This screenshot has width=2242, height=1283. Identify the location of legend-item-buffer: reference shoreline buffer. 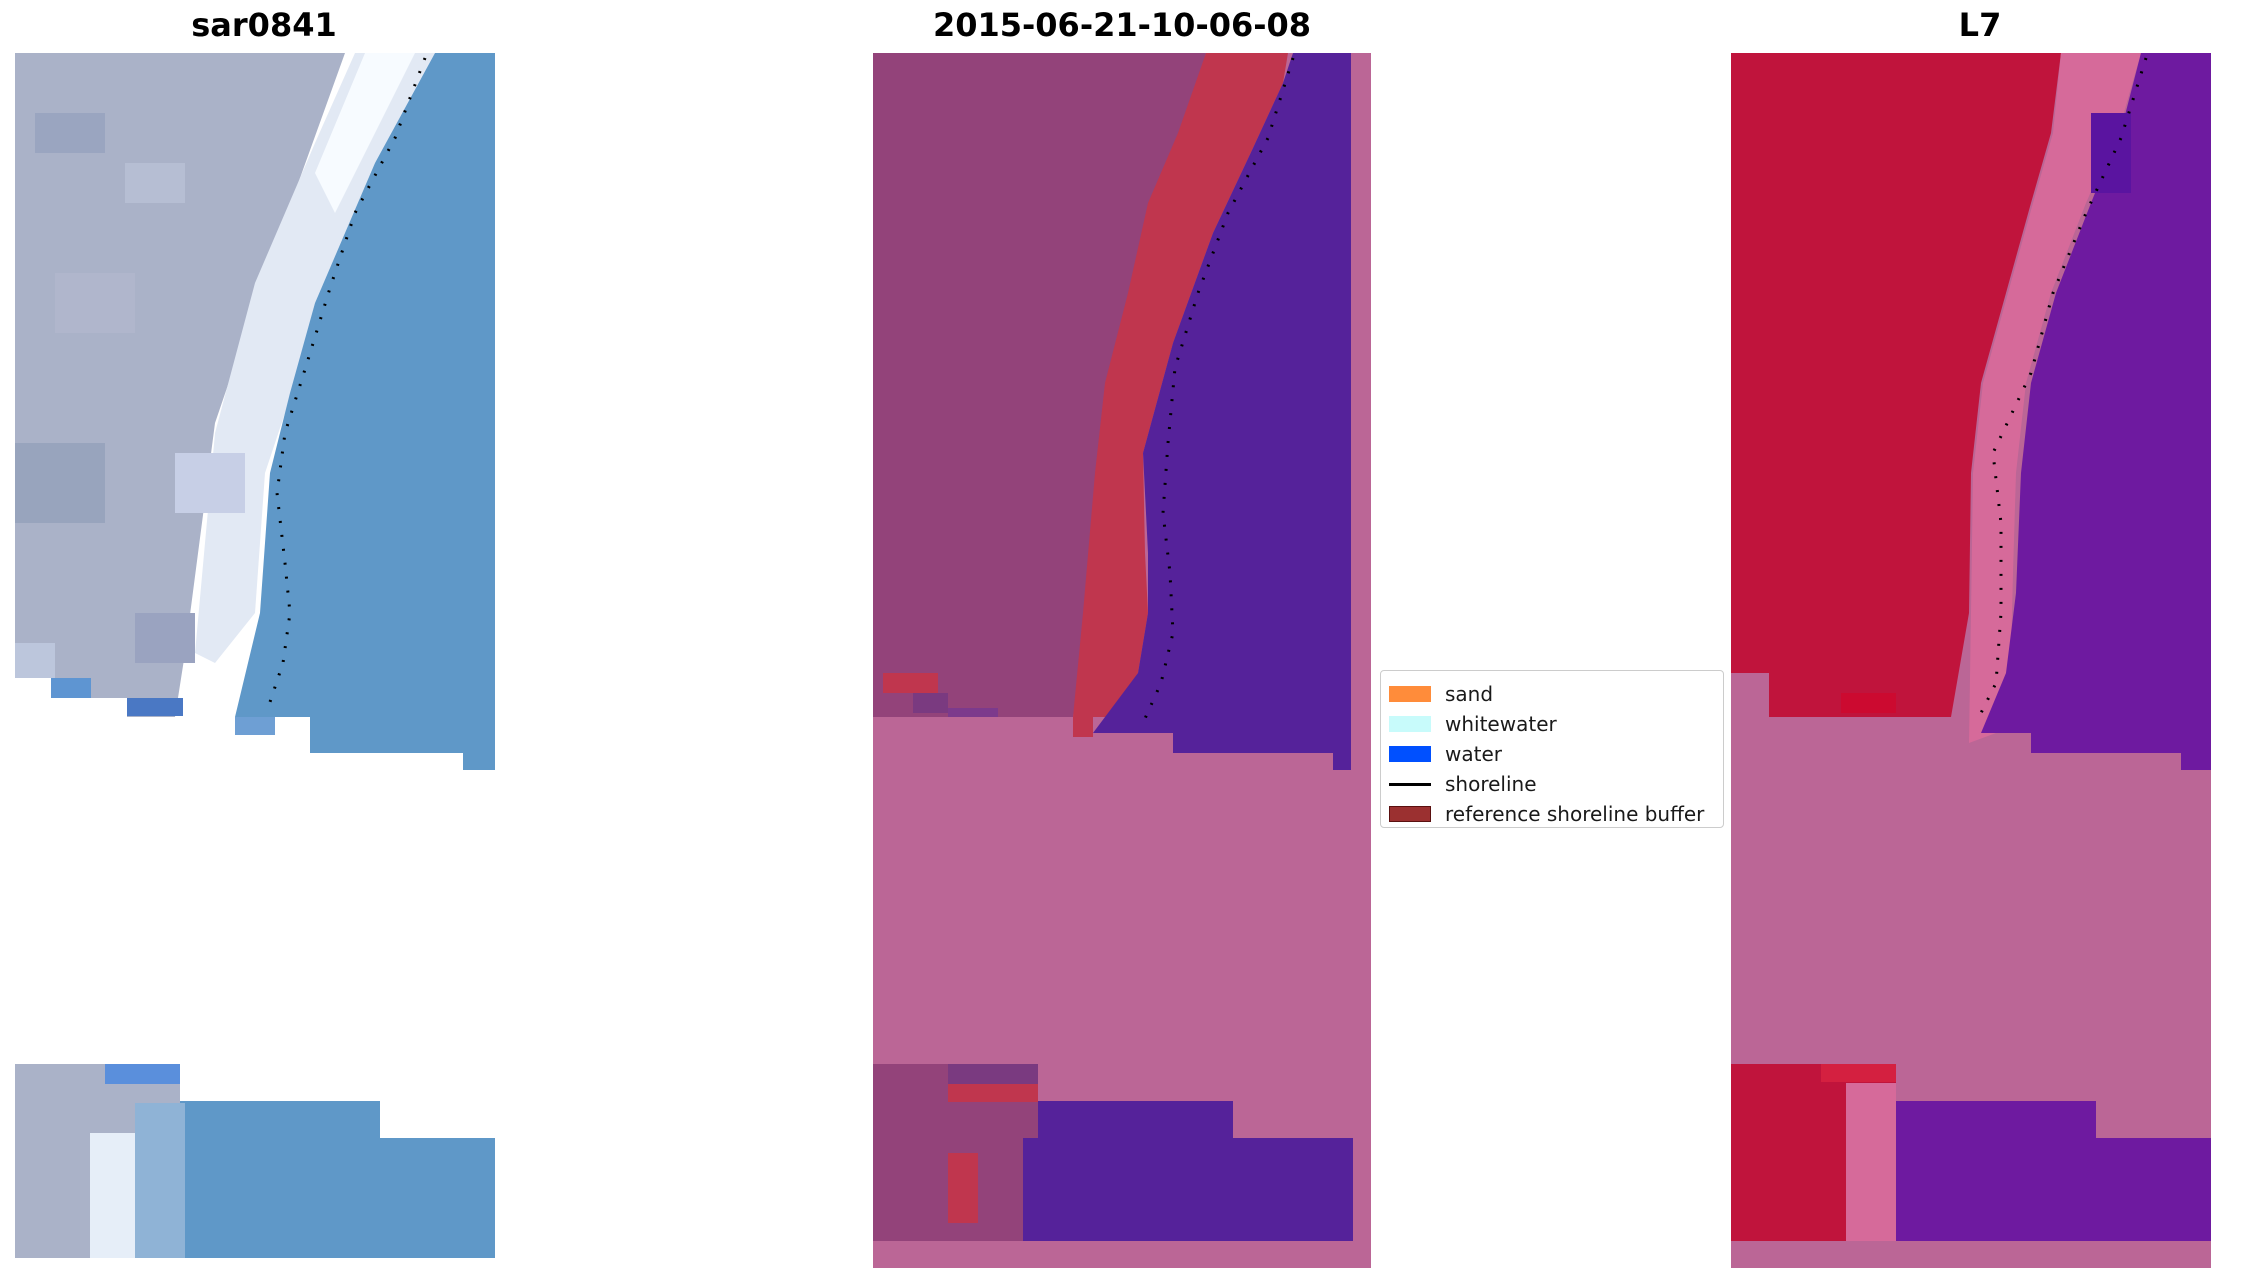
(1552, 814).